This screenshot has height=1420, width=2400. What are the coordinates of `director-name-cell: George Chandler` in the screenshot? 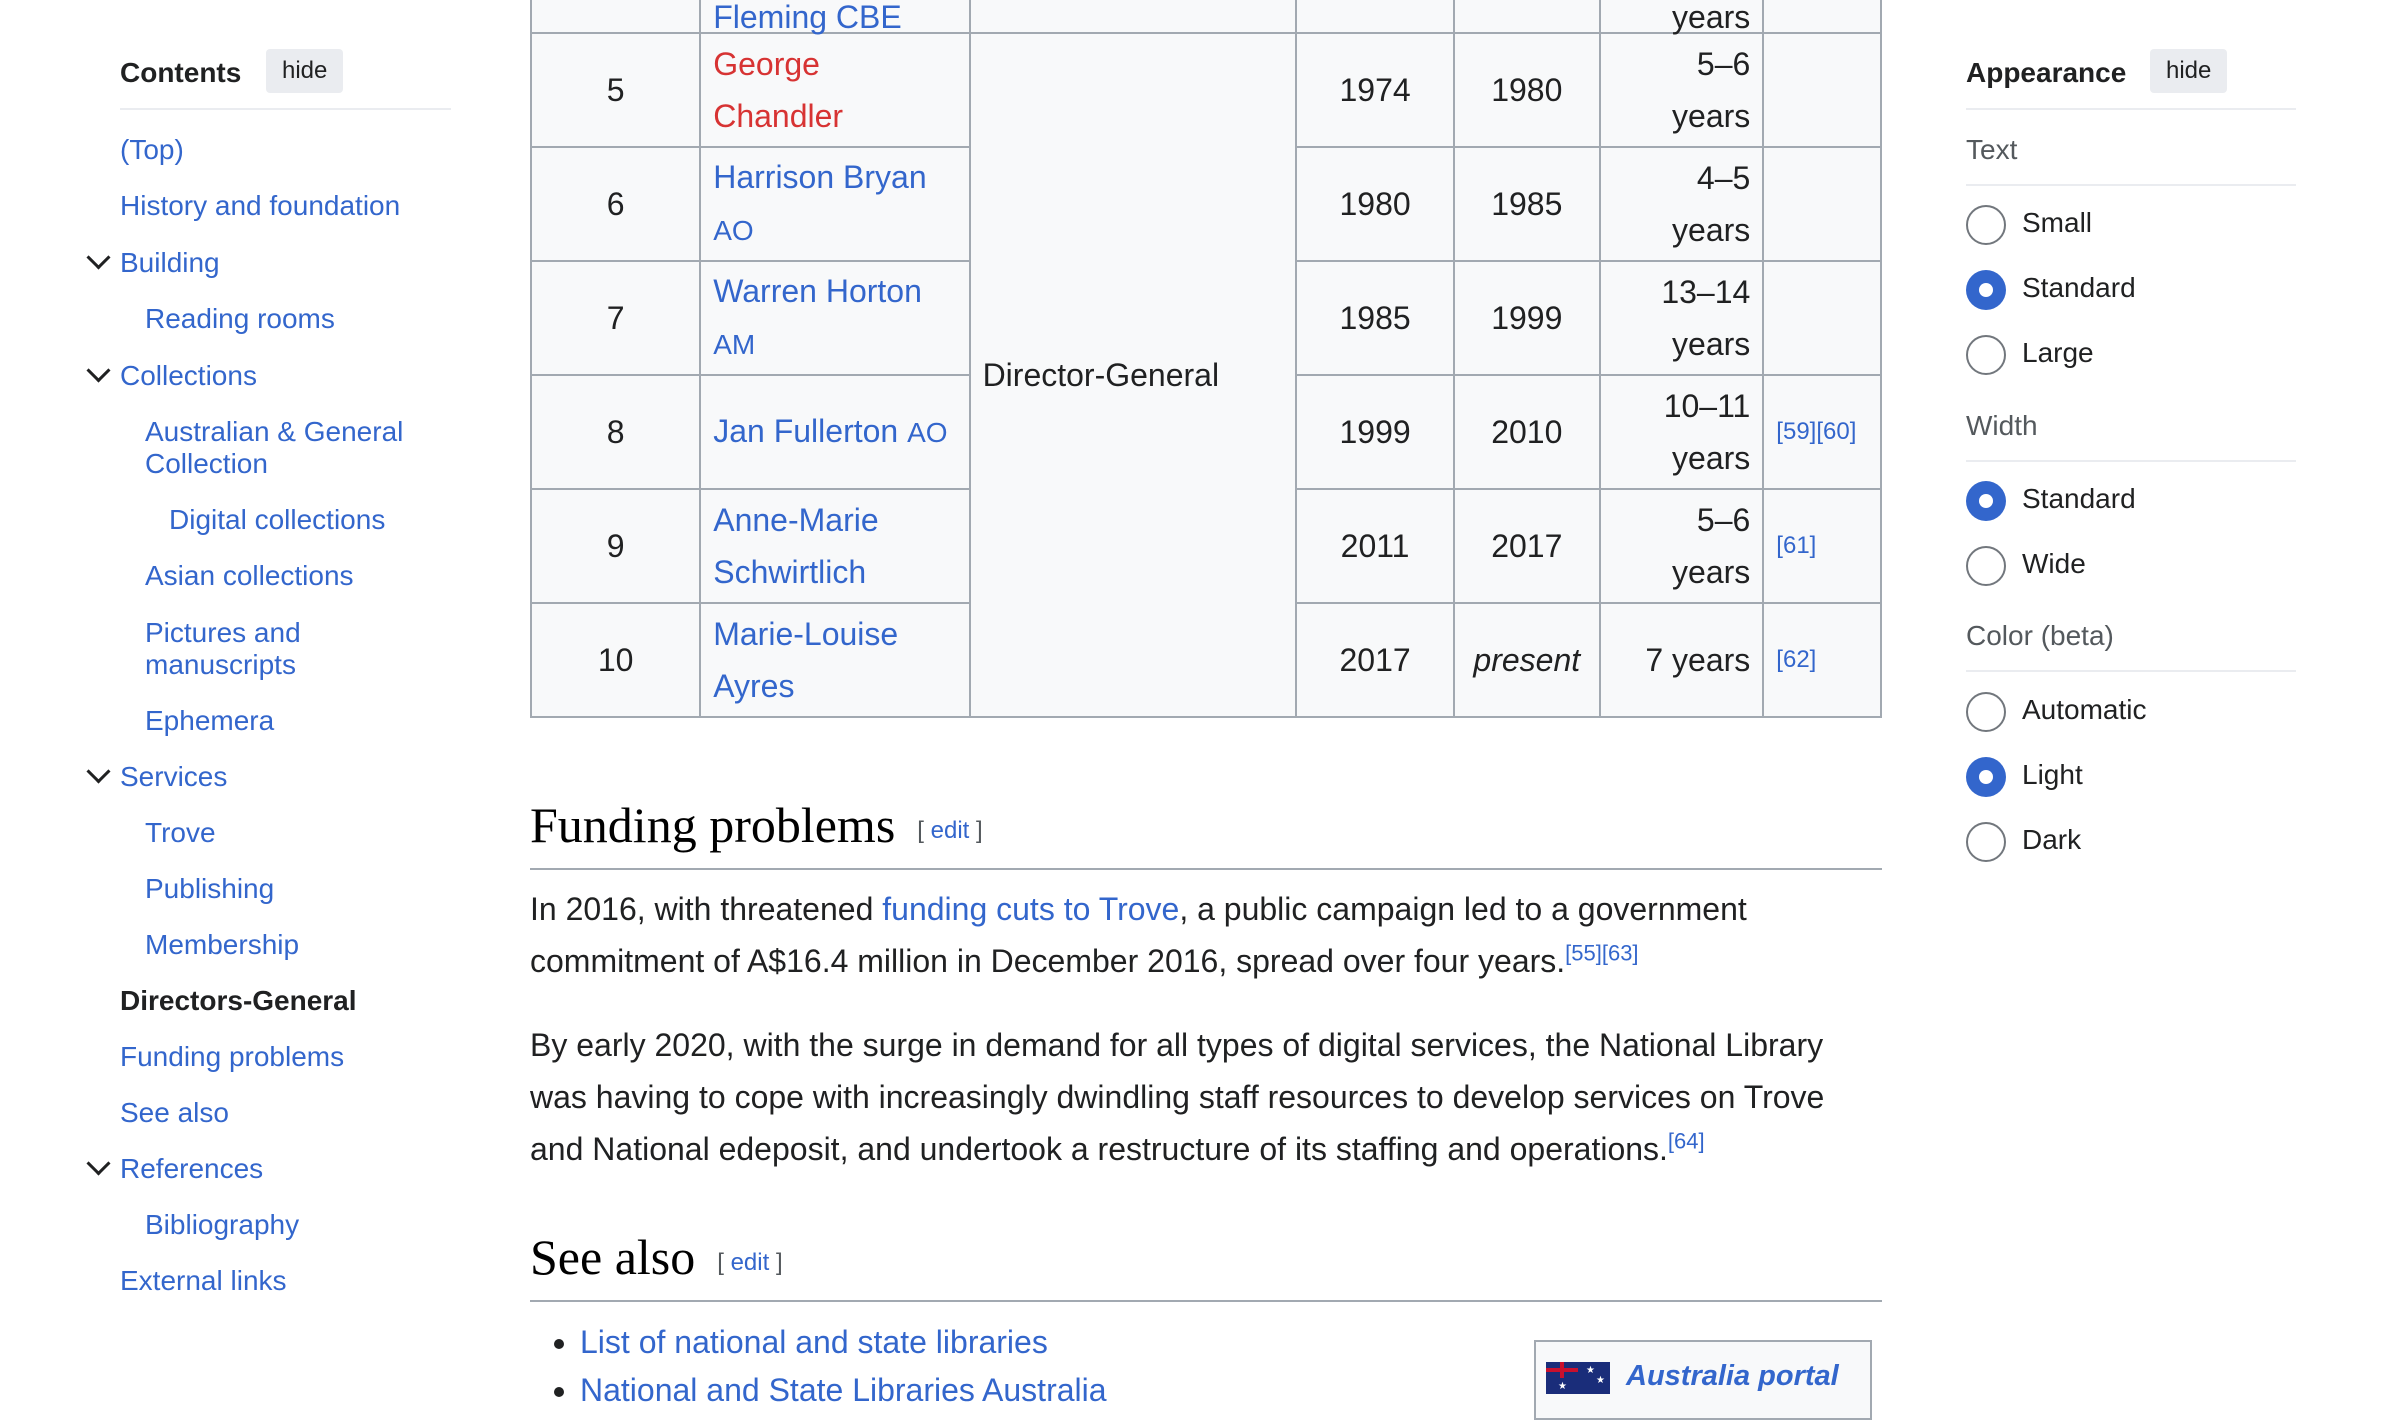 It's located at (835, 90).